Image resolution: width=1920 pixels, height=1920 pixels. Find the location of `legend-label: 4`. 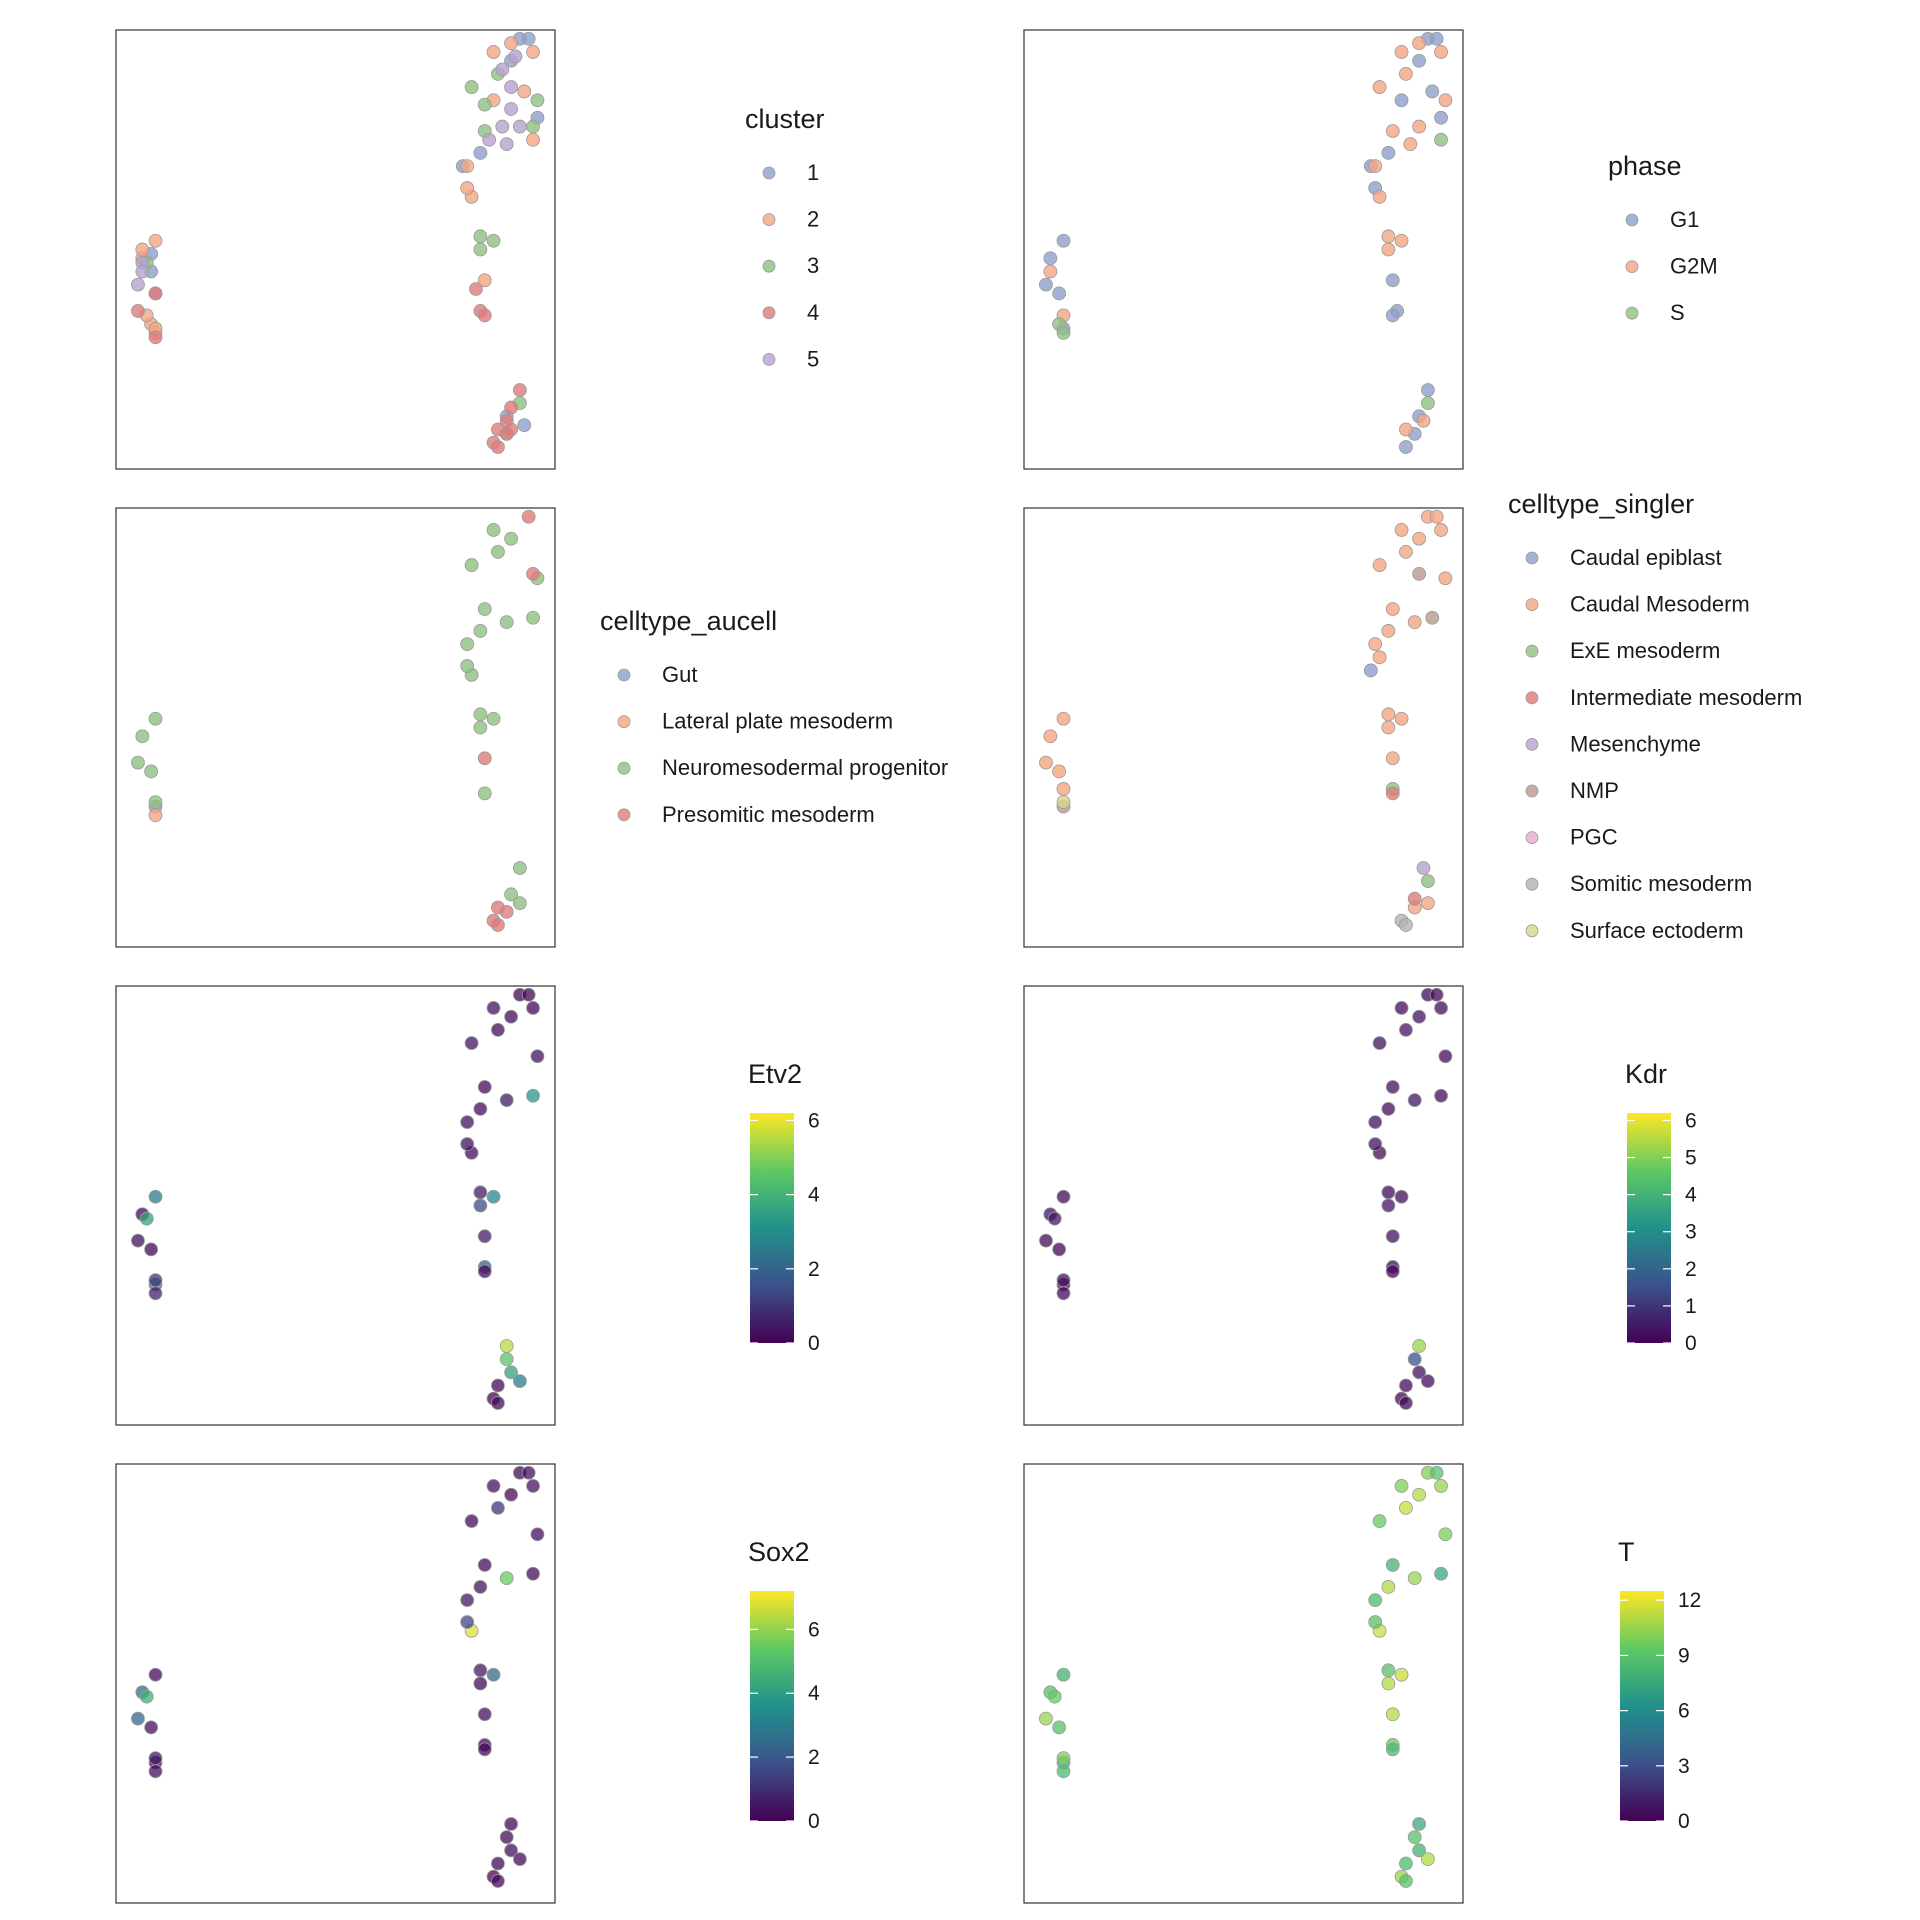

legend-label: 4 is located at coordinates (813, 312).